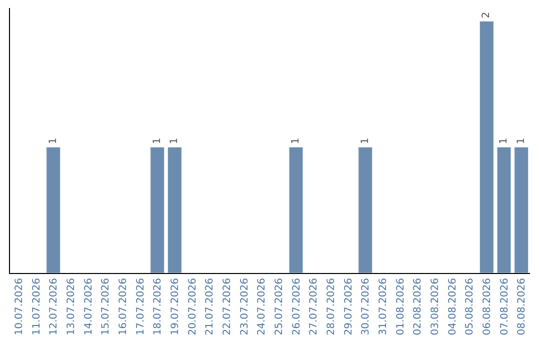 The height and width of the screenshot is (340, 540). Describe the element at coordinates (158, 307) in the screenshot. I see `x-tick-label: 18.07.2026` at that location.